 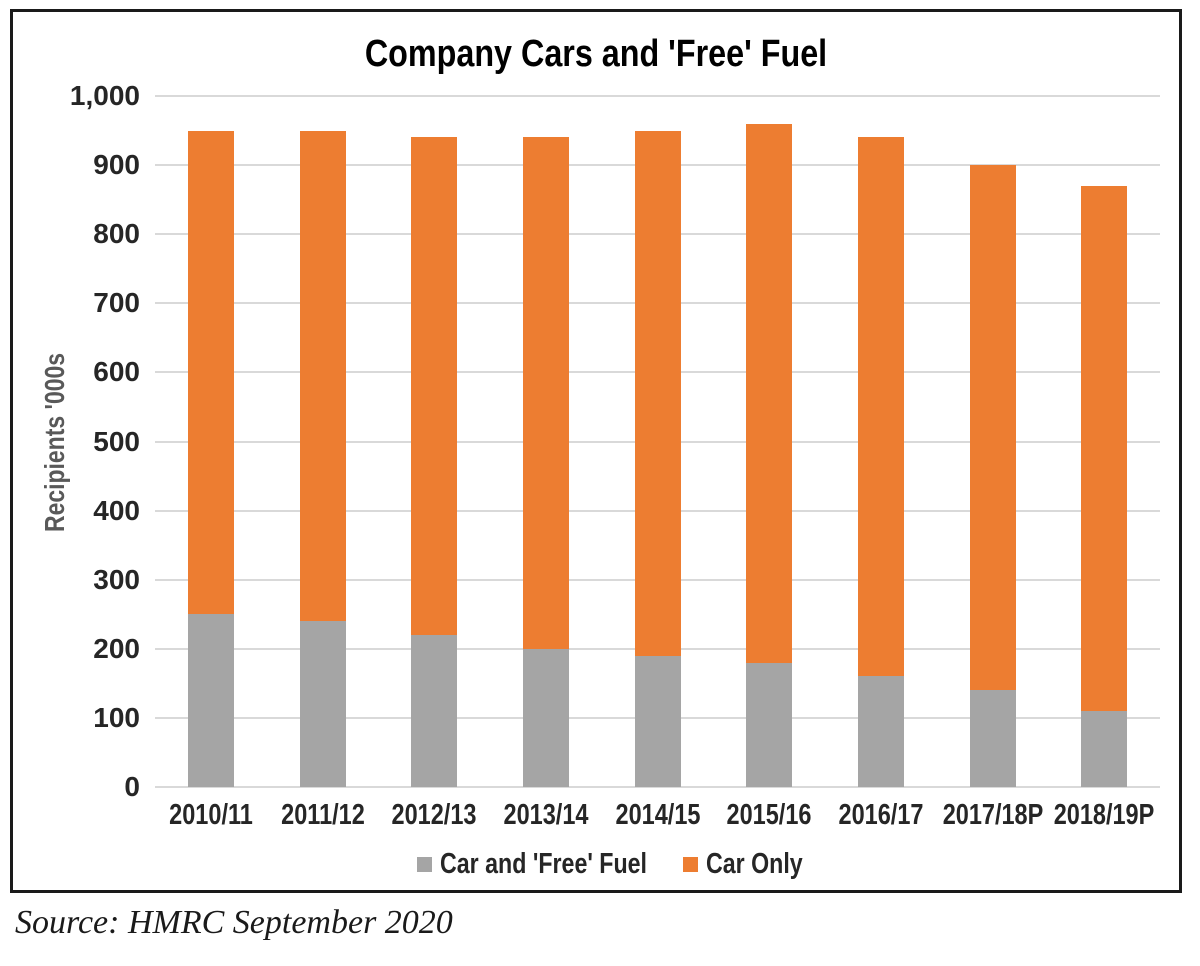 I want to click on legend-item: Car and 'Free' Fuel, so click(x=532, y=864).